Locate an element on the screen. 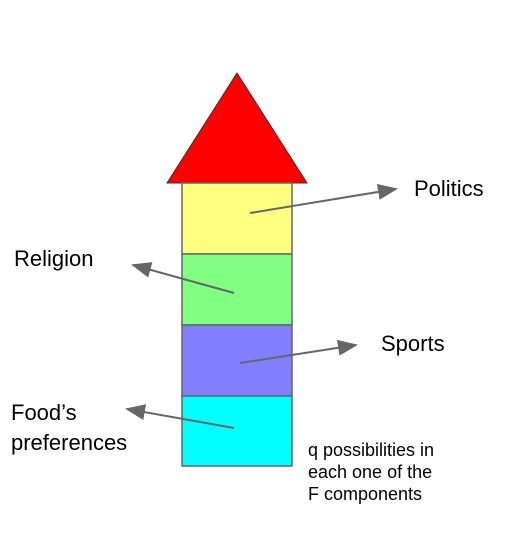  arrow-food is located at coordinates (180, 416).